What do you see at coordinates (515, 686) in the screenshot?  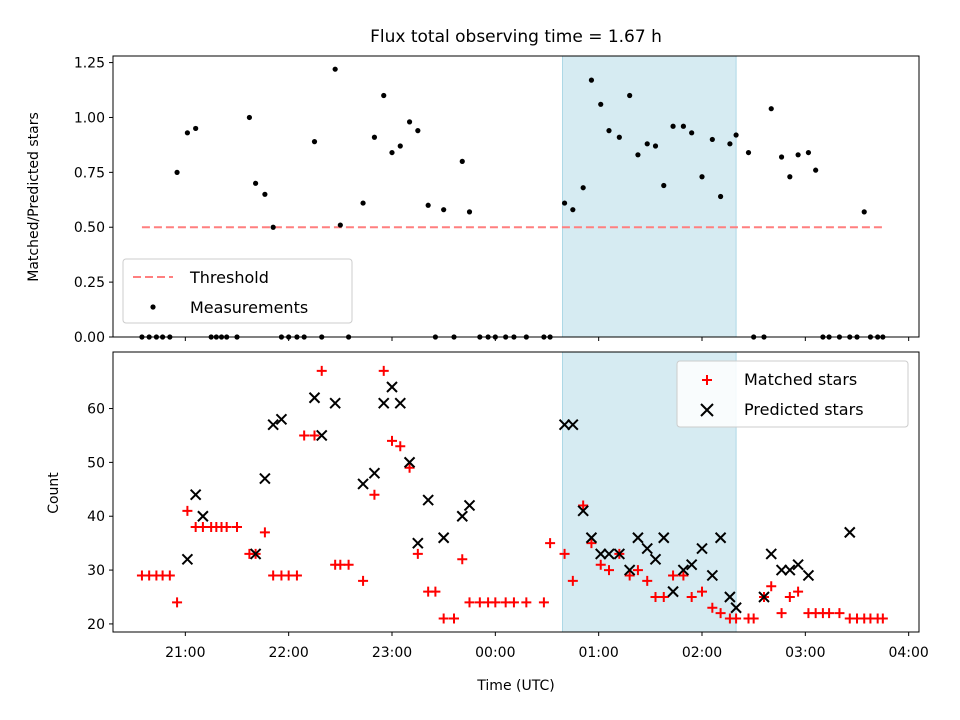 I see `x-axis-label: Time (UTC)` at bounding box center [515, 686].